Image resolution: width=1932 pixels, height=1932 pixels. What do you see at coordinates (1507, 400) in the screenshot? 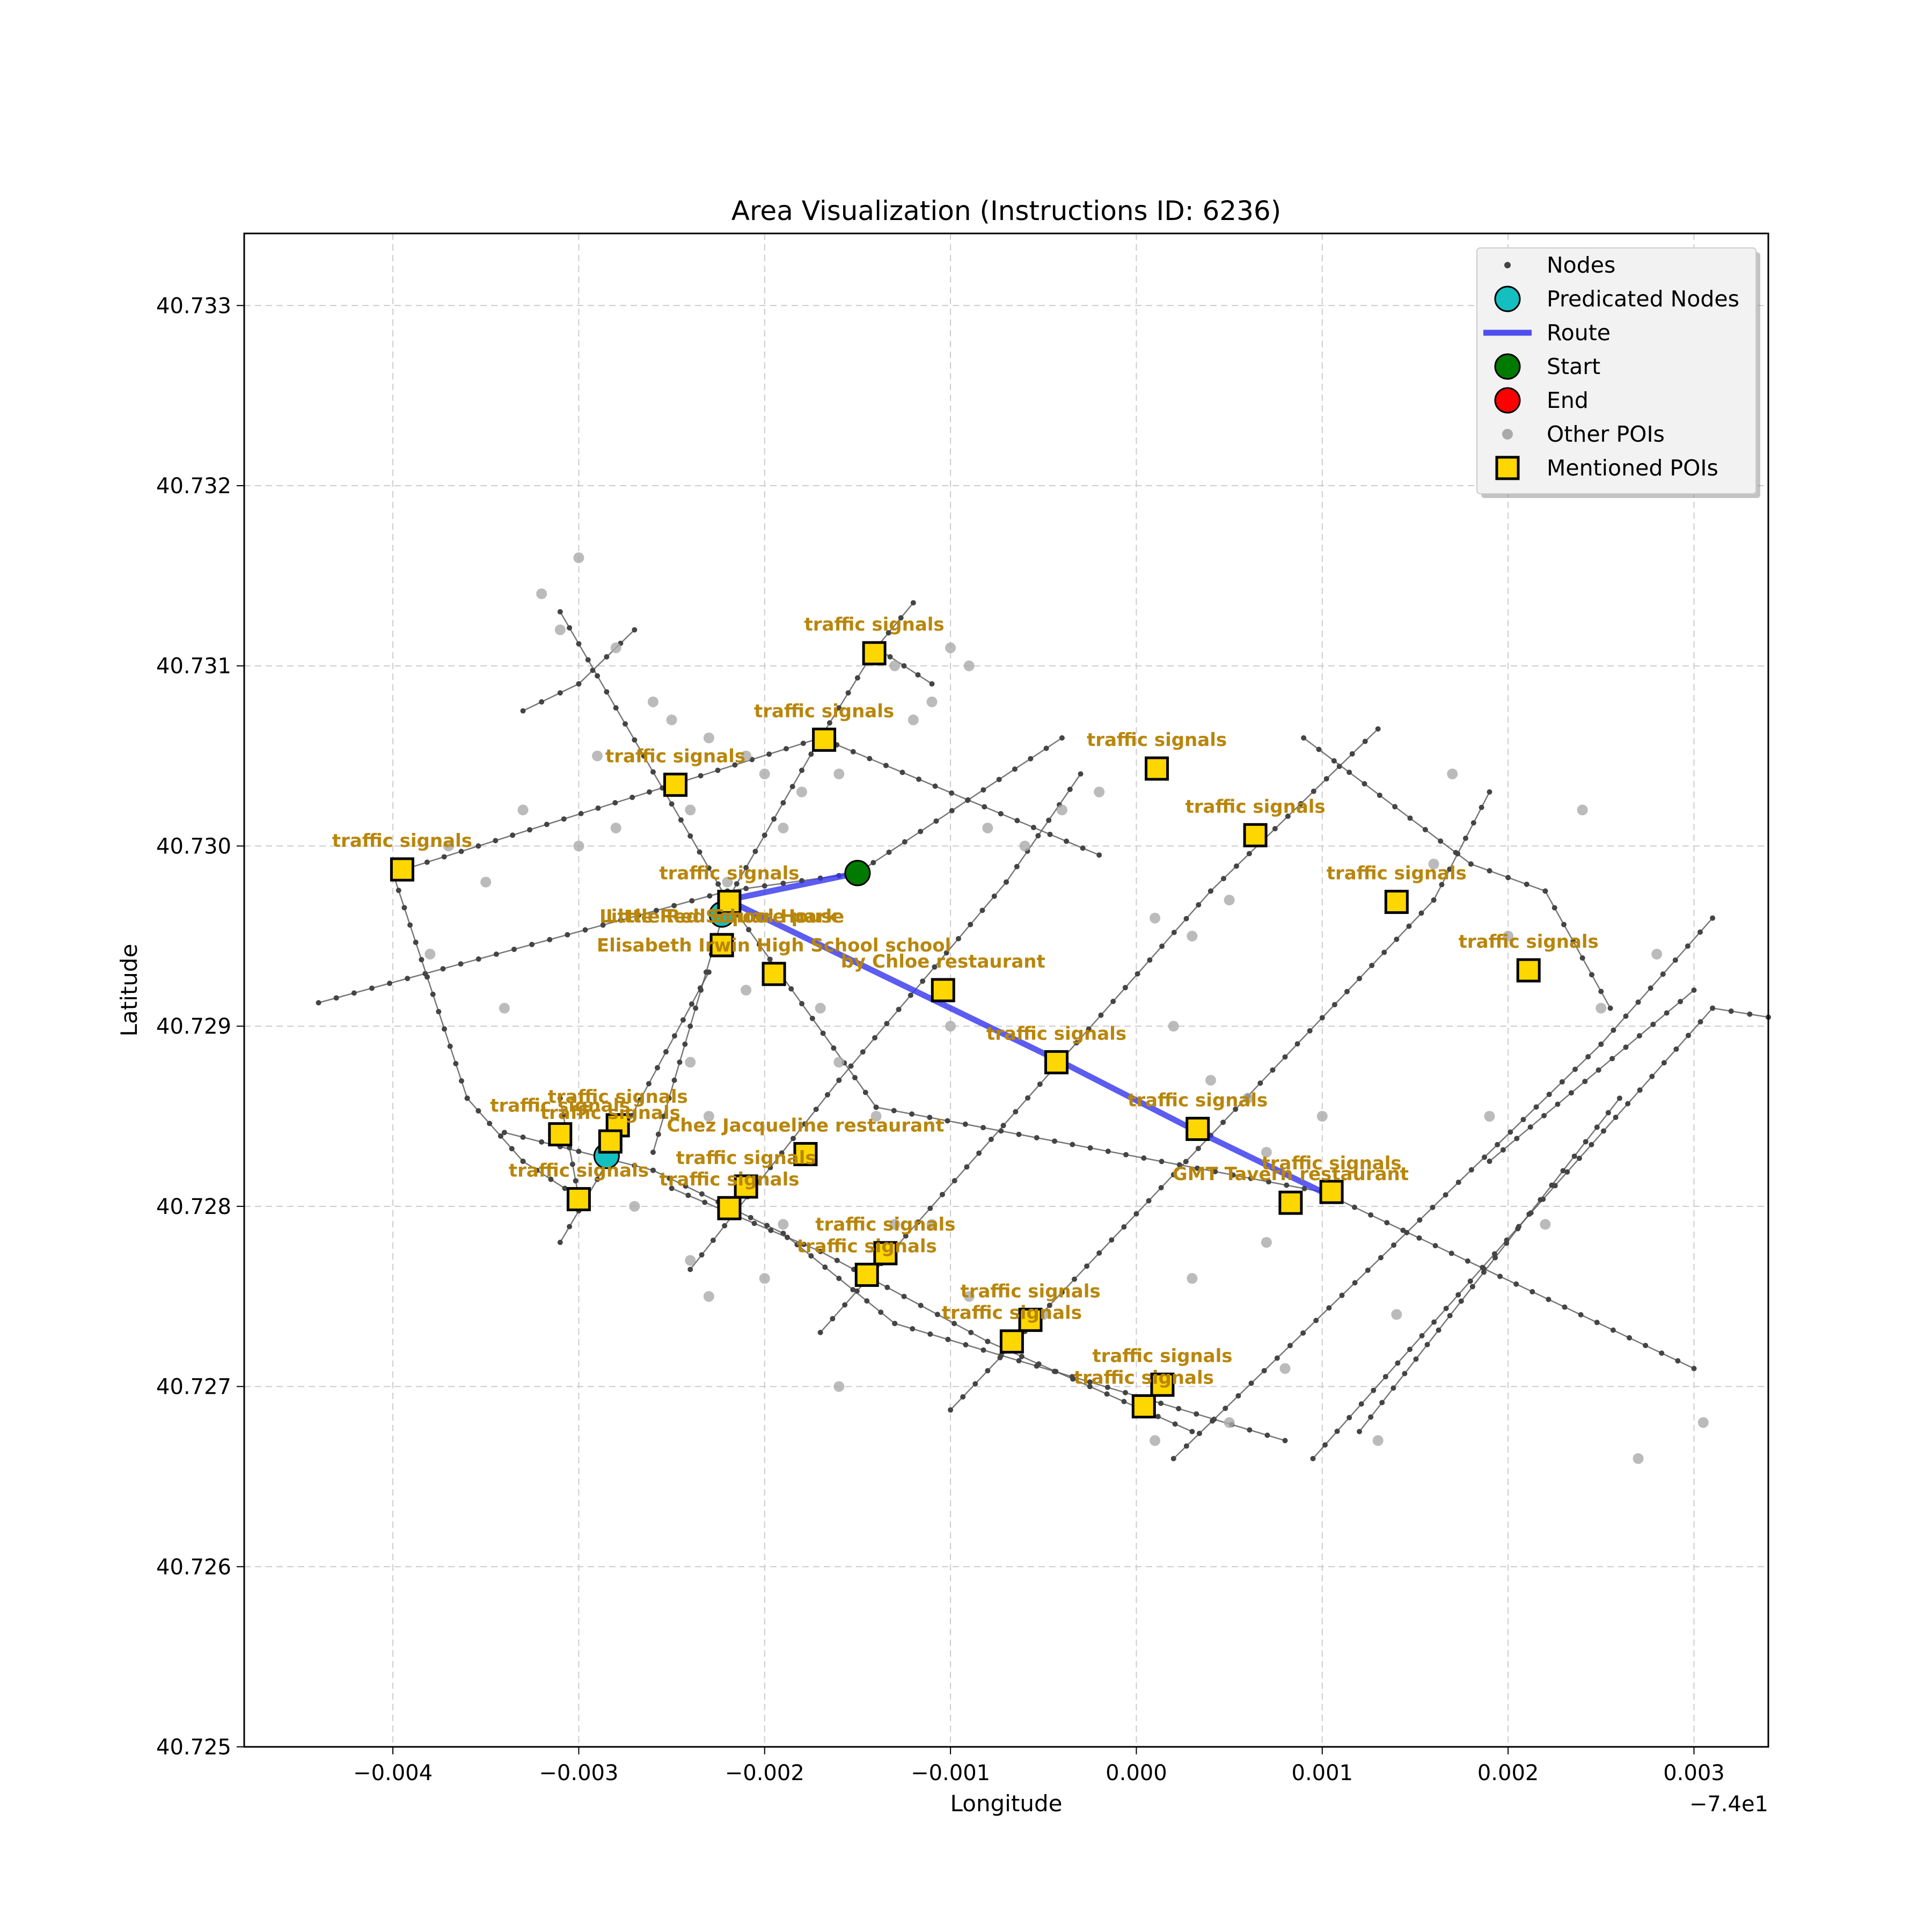
I see `legend-end-icon` at bounding box center [1507, 400].